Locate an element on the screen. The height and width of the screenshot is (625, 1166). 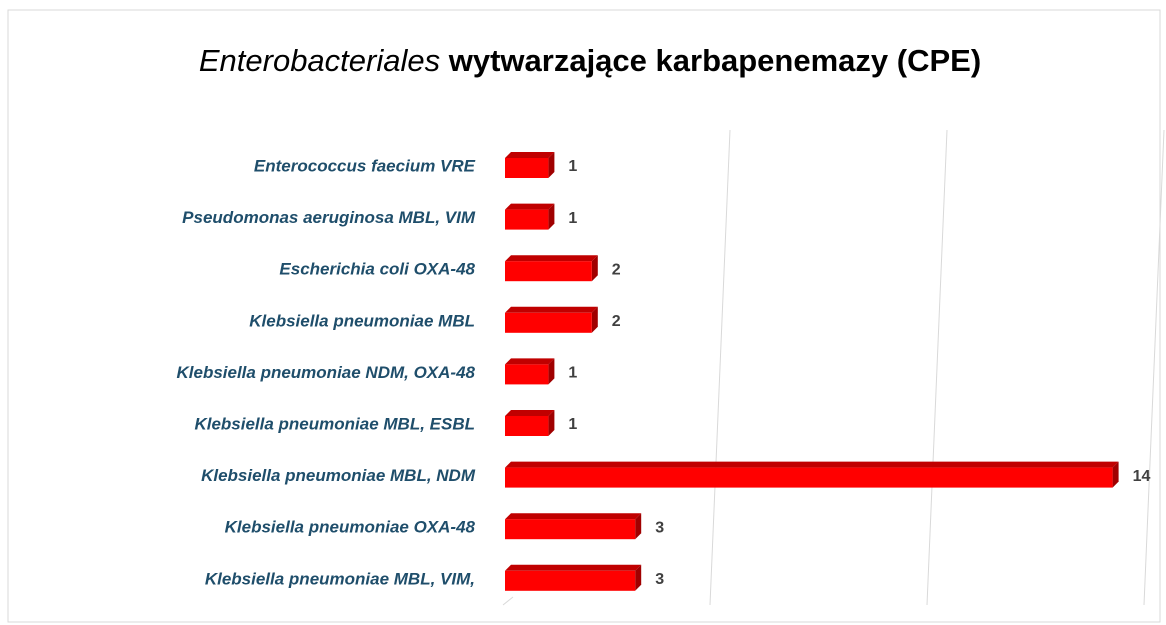
y-tick-label: Klebsiella pneumoniae NDM, OXA-48 is located at coordinates (325, 372).